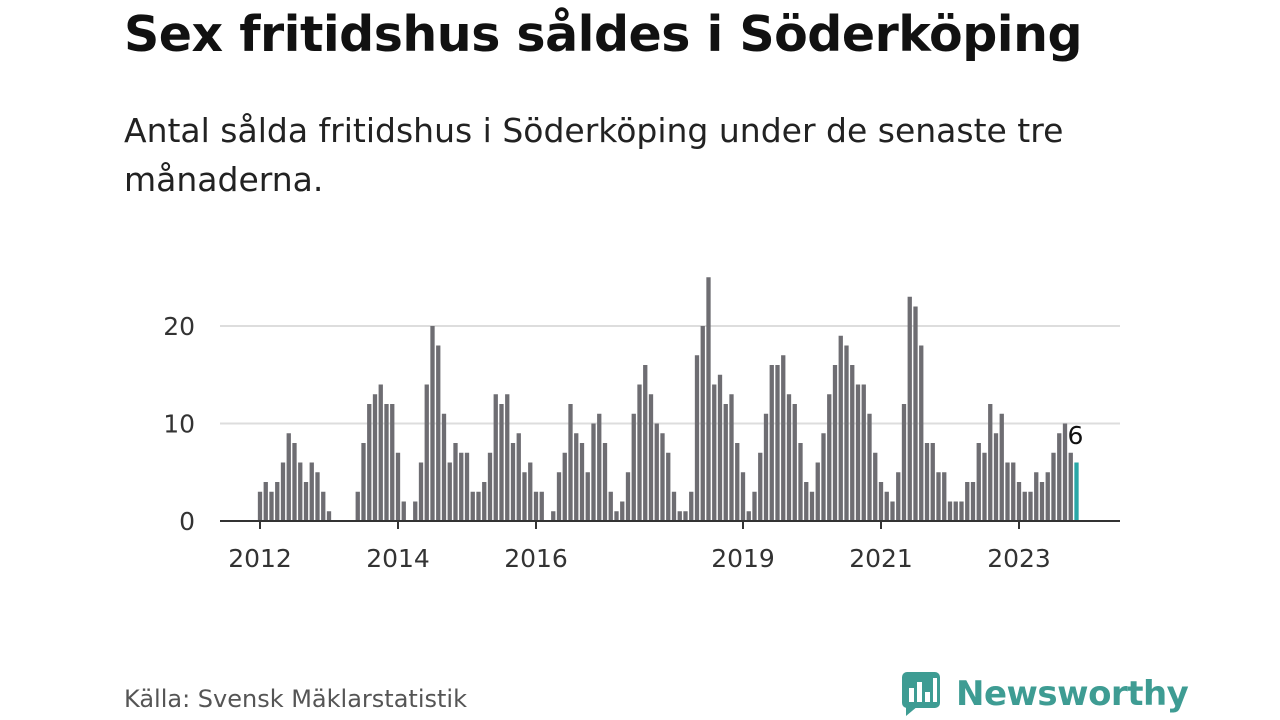  Describe the element at coordinates (398, 558) in the screenshot. I see `x-tick-label: 2014` at that location.